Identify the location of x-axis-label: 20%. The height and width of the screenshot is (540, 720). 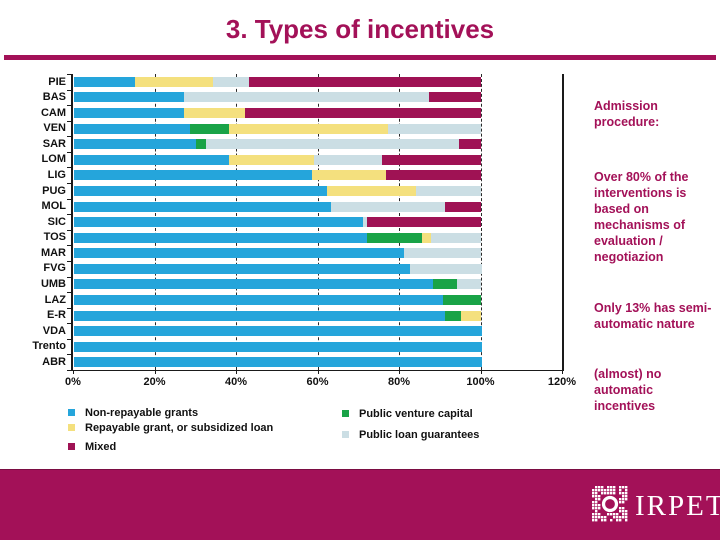
(154, 382).